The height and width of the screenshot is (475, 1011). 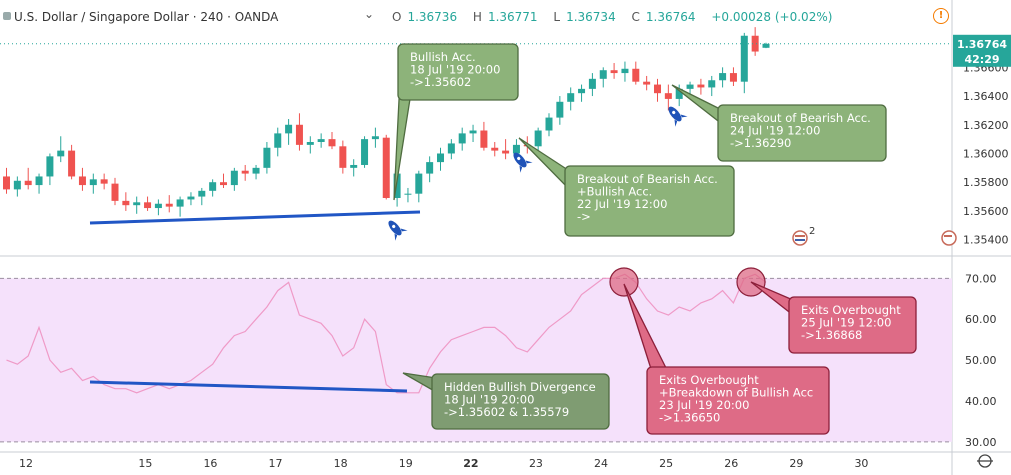 What do you see at coordinates (440, 82) in the screenshot?
I see `callout-text: ->1.35602` at bounding box center [440, 82].